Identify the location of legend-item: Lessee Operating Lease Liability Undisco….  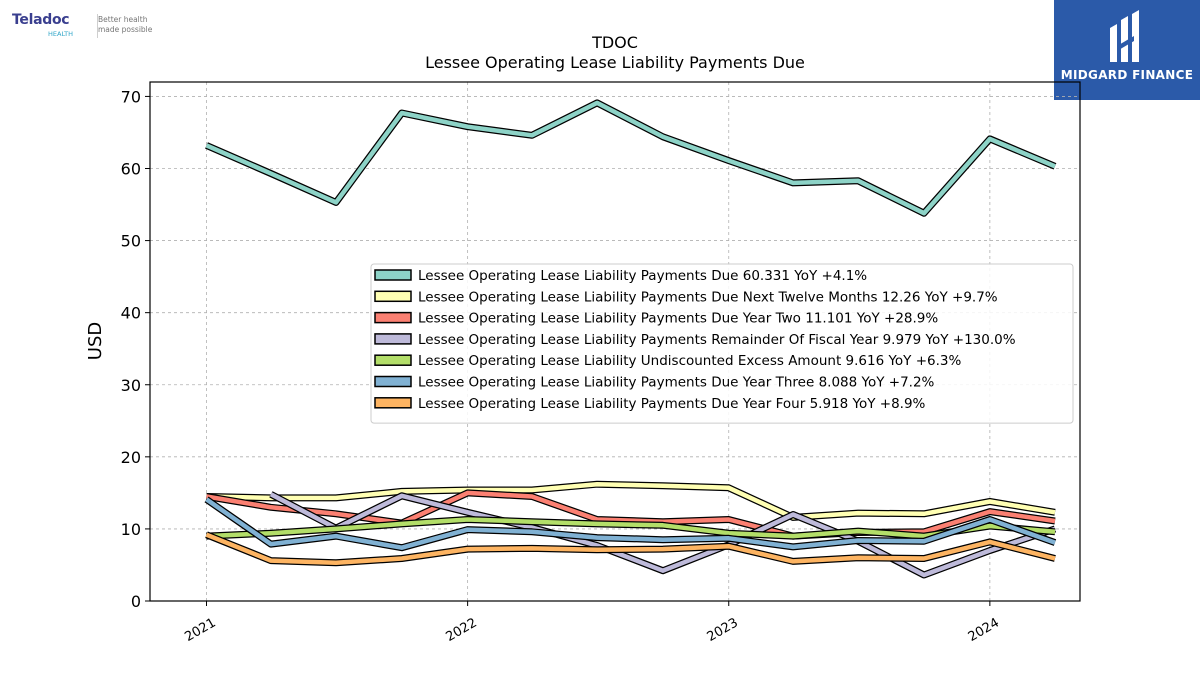
(668, 361).